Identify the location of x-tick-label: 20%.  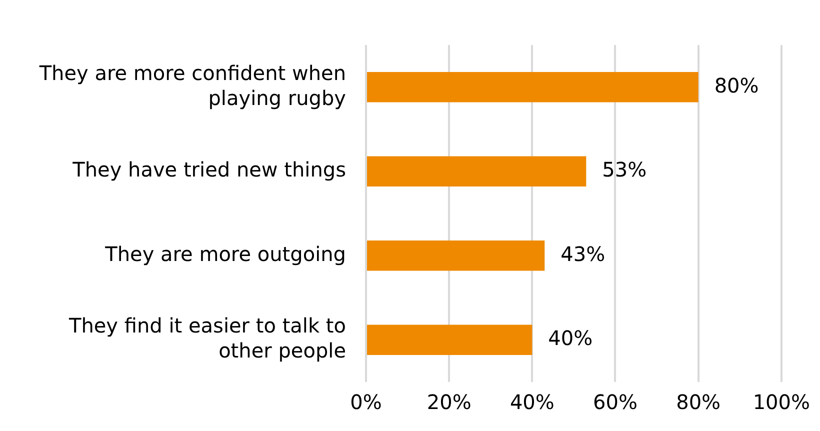
(449, 402).